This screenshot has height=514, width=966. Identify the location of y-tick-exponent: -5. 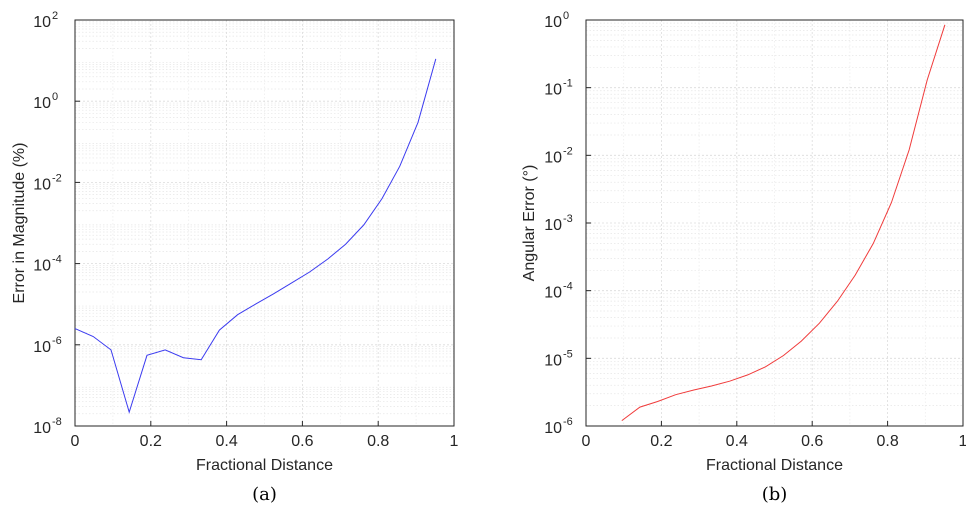
(568, 354).